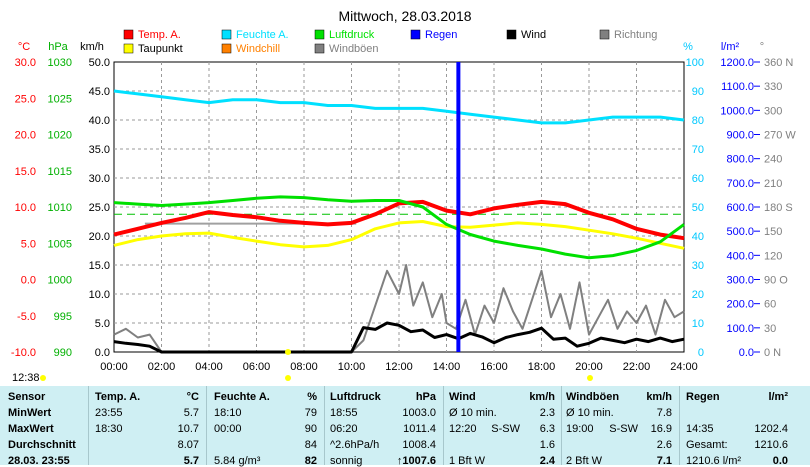  I want to click on tick-wind: 50.0, so click(99, 63).